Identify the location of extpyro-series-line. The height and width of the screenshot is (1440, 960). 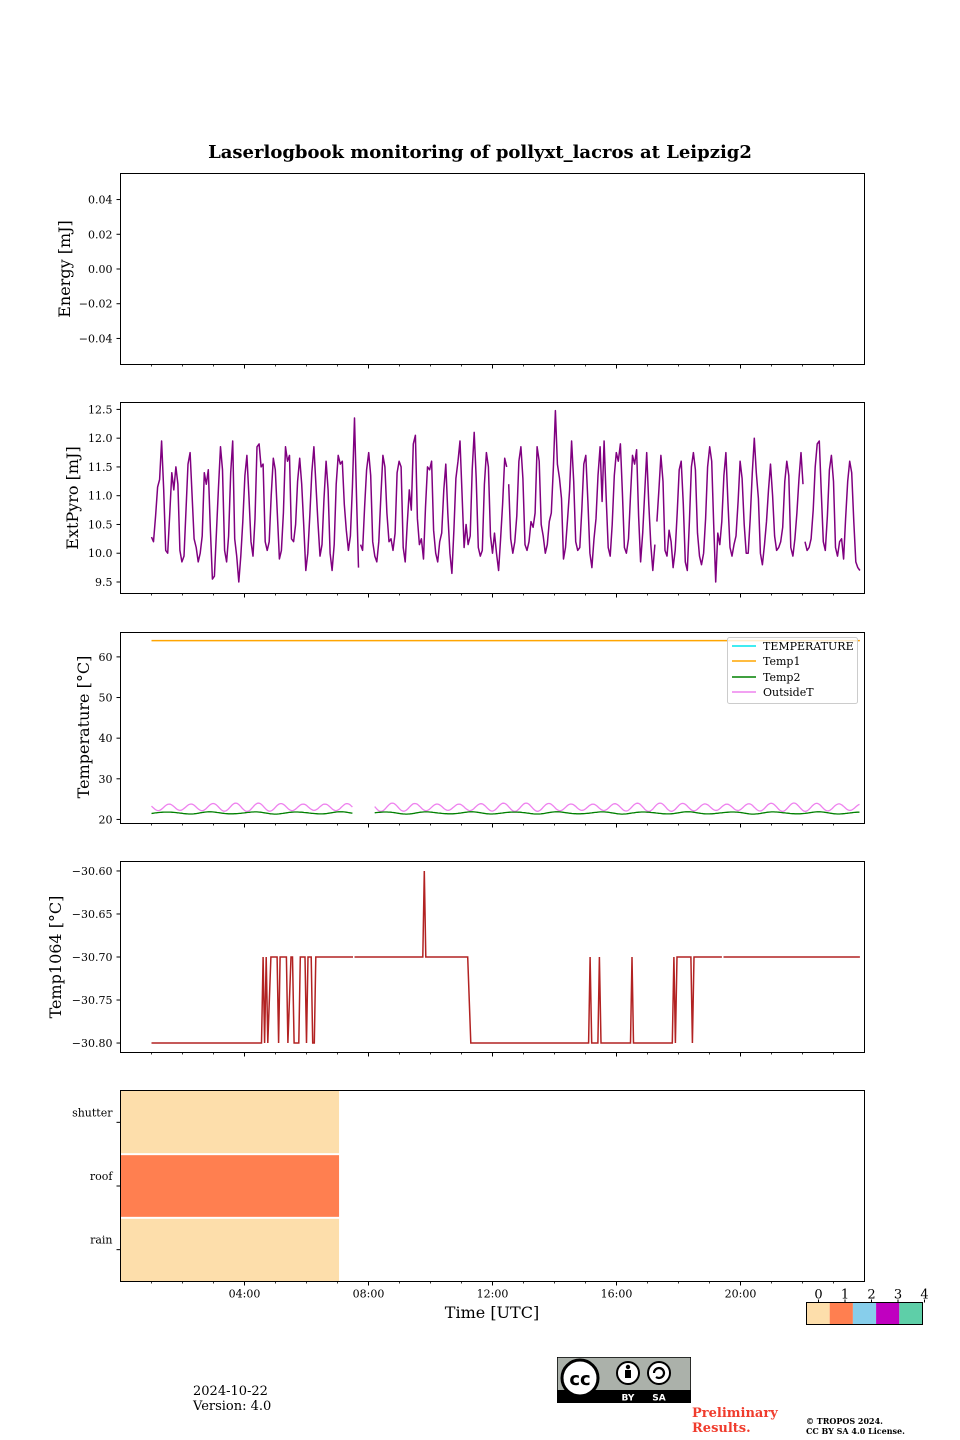
(505, 496).